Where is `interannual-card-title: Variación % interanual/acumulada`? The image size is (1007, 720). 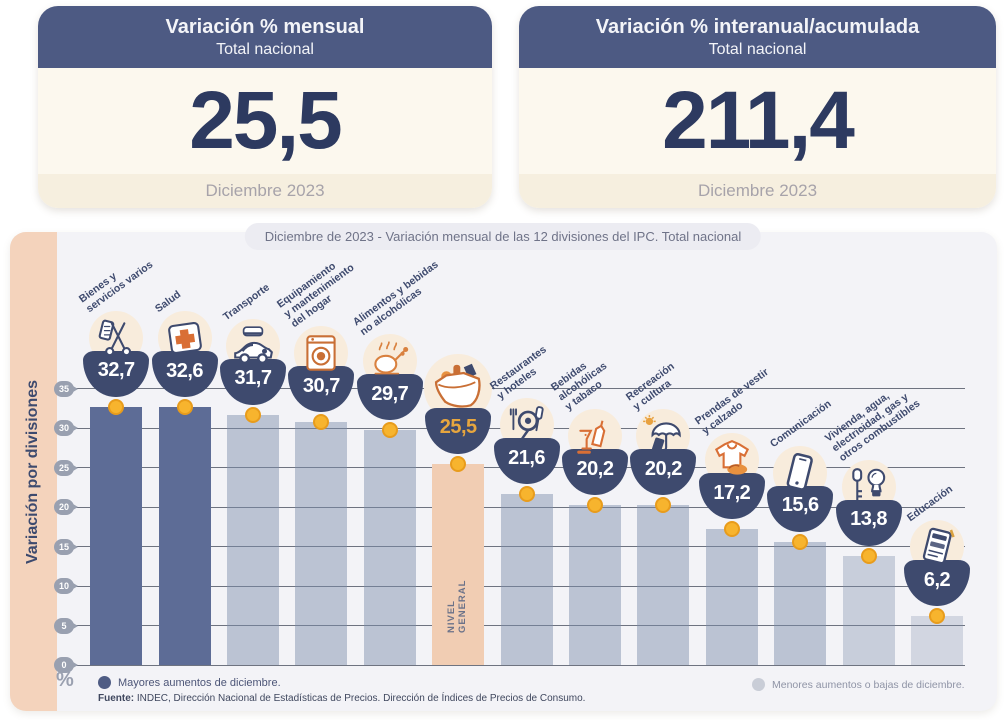
interannual-card-title: Variación % interanual/acumulada is located at coordinates (757, 26).